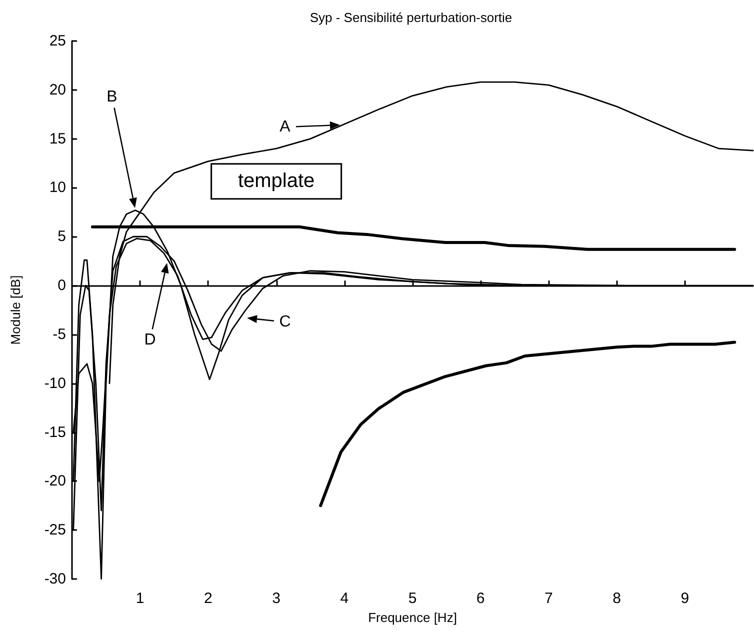 Image resolution: width=754 pixels, height=635 pixels. What do you see at coordinates (57, 41) in the screenshot?
I see `y-tick-label: 25` at bounding box center [57, 41].